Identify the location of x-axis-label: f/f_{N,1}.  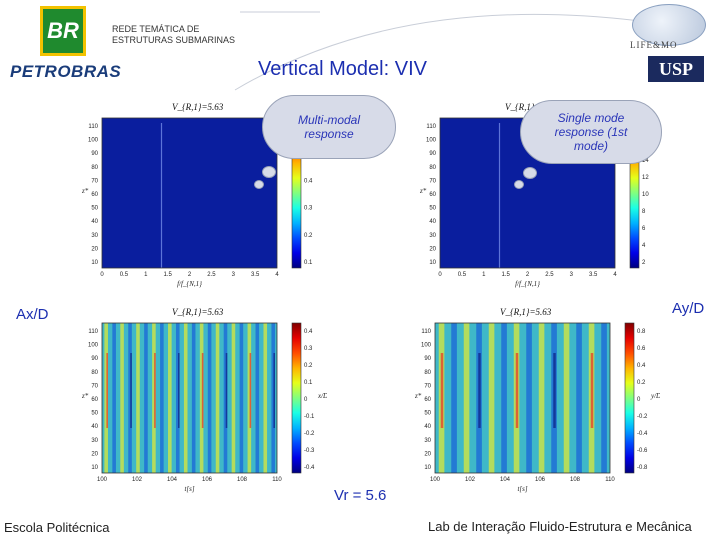
(527, 284).